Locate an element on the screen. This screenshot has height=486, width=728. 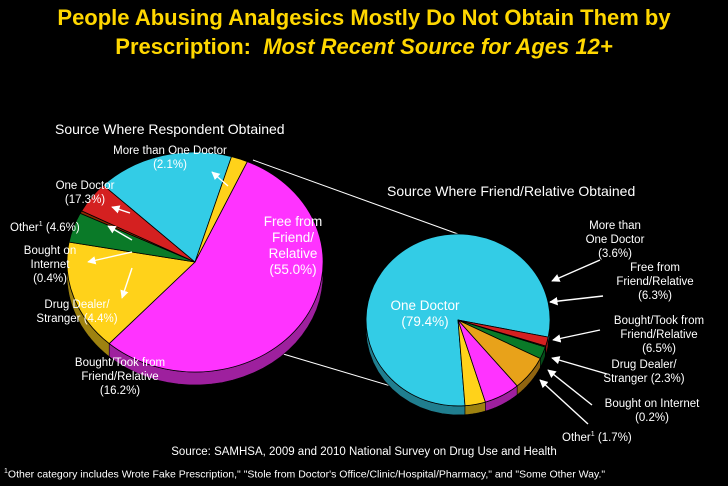
label-right-one-doctor: One Doctor (79.4%) is located at coordinates (425, 313).